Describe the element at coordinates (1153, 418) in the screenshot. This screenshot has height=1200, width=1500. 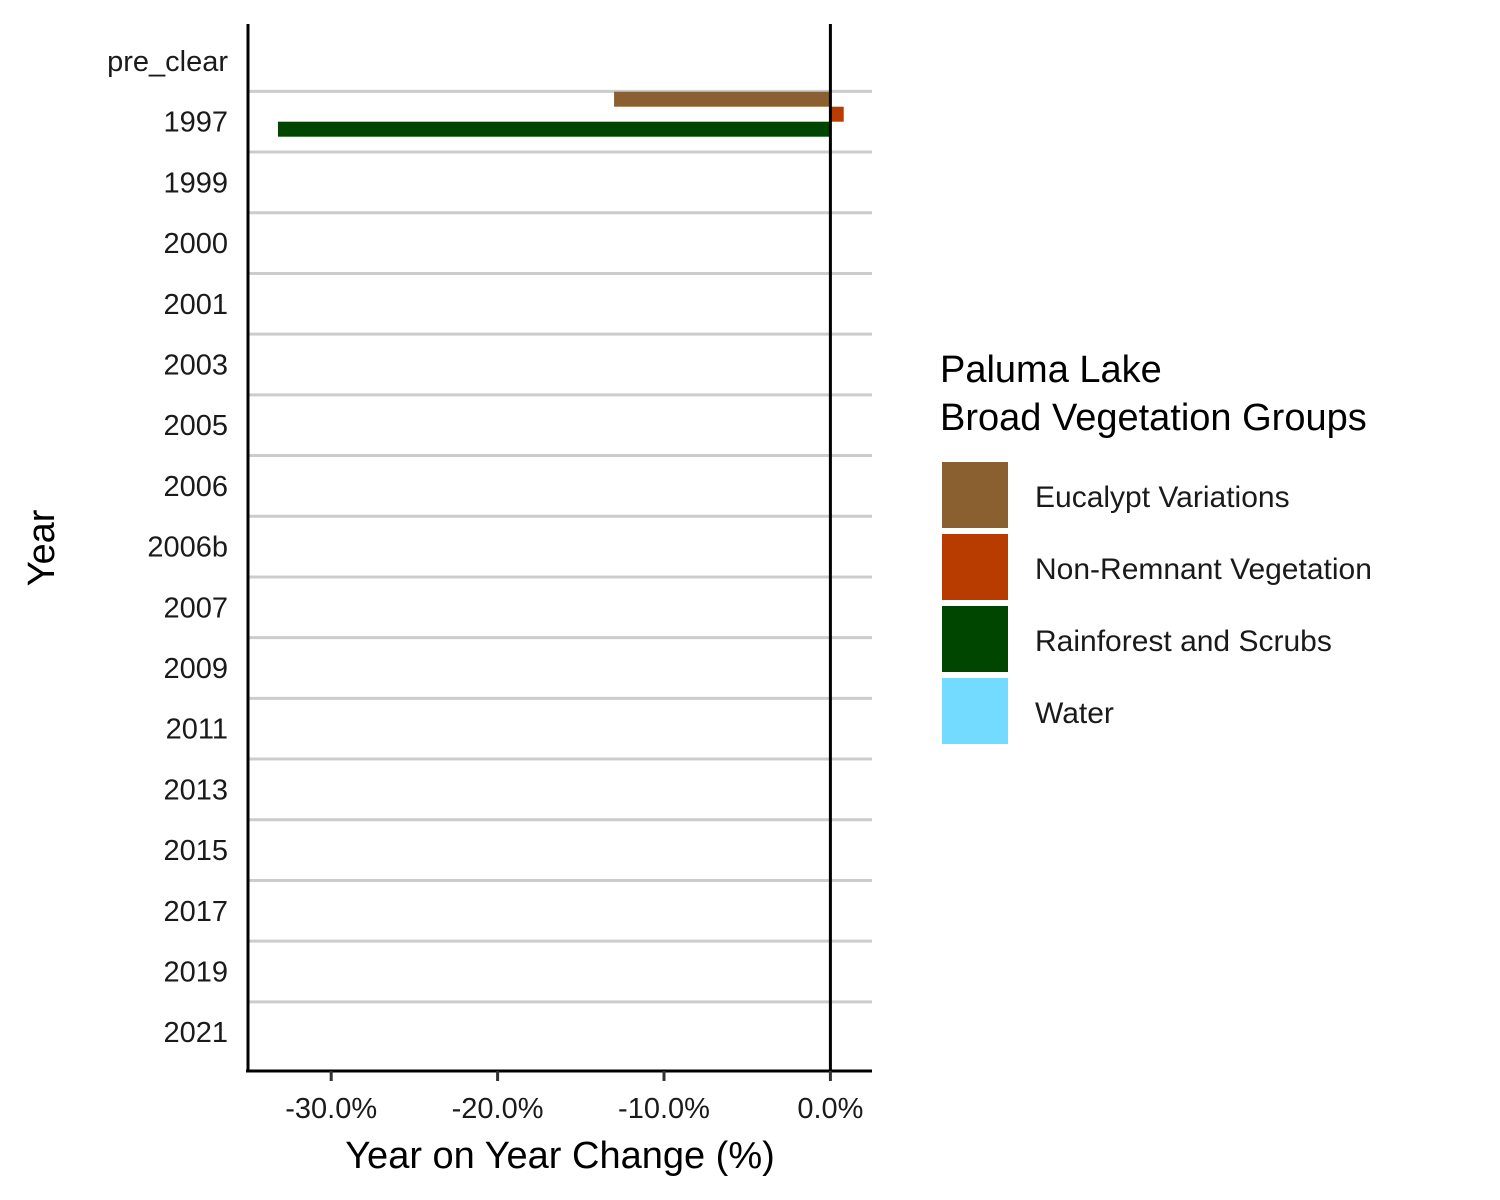
I see `legend-title-line2: Broad Vegetation Groups` at that location.